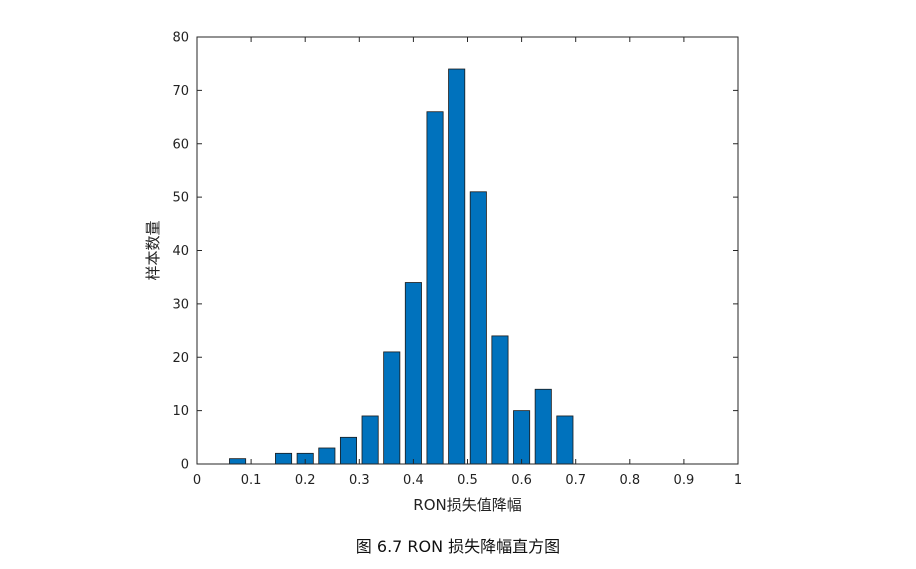 This screenshot has width=916, height=569. Describe the element at coordinates (458, 546) in the screenshot. I see `figure-caption: 图 6.7 RON 损失降幅直方图` at that location.